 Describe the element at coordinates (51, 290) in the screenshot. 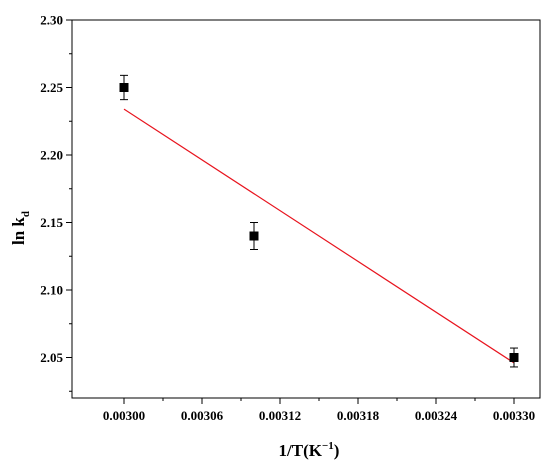

I see `y-tick-label: 2.10` at that location.